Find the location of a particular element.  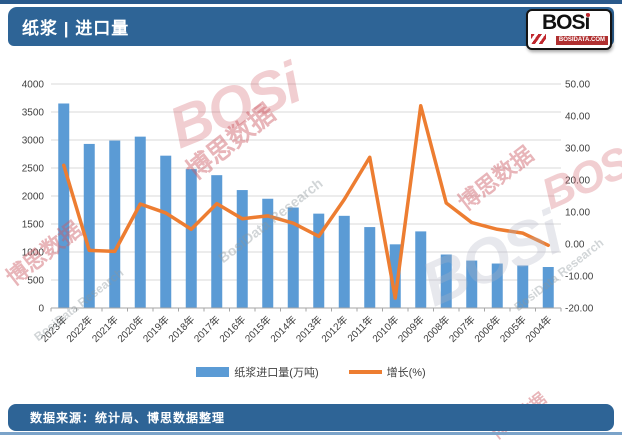

bottom-edge-strip is located at coordinates (311, 433).